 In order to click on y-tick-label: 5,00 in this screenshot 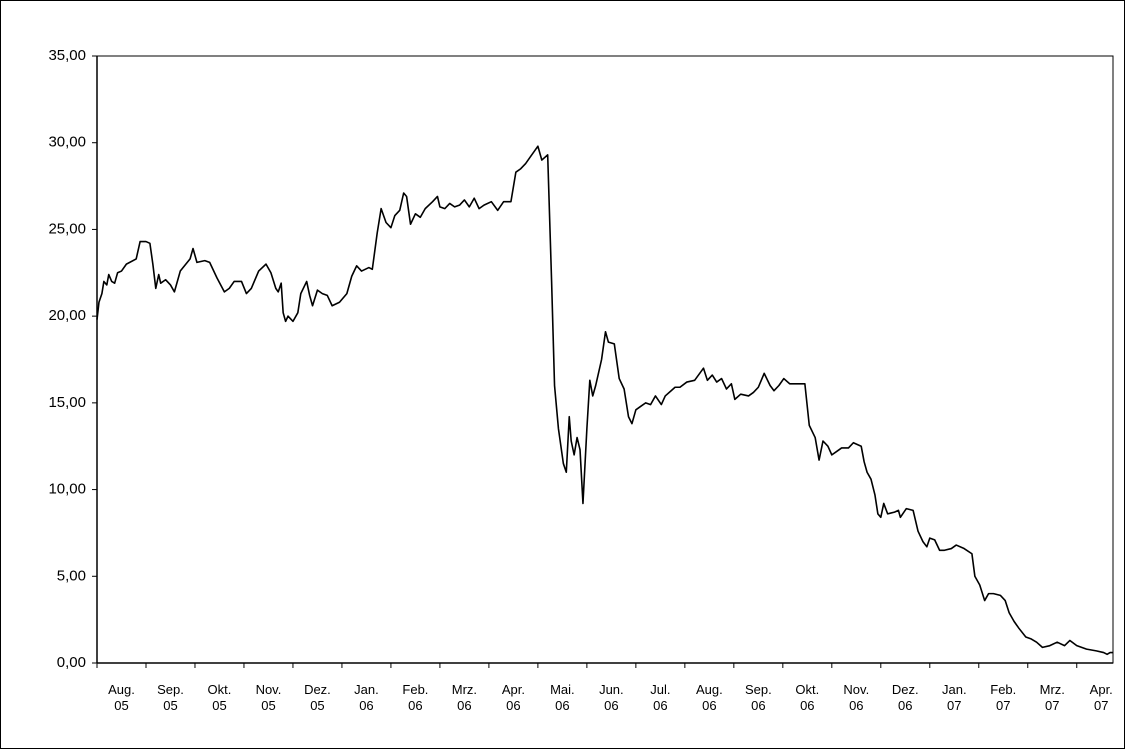, I will do `click(71, 575)`.